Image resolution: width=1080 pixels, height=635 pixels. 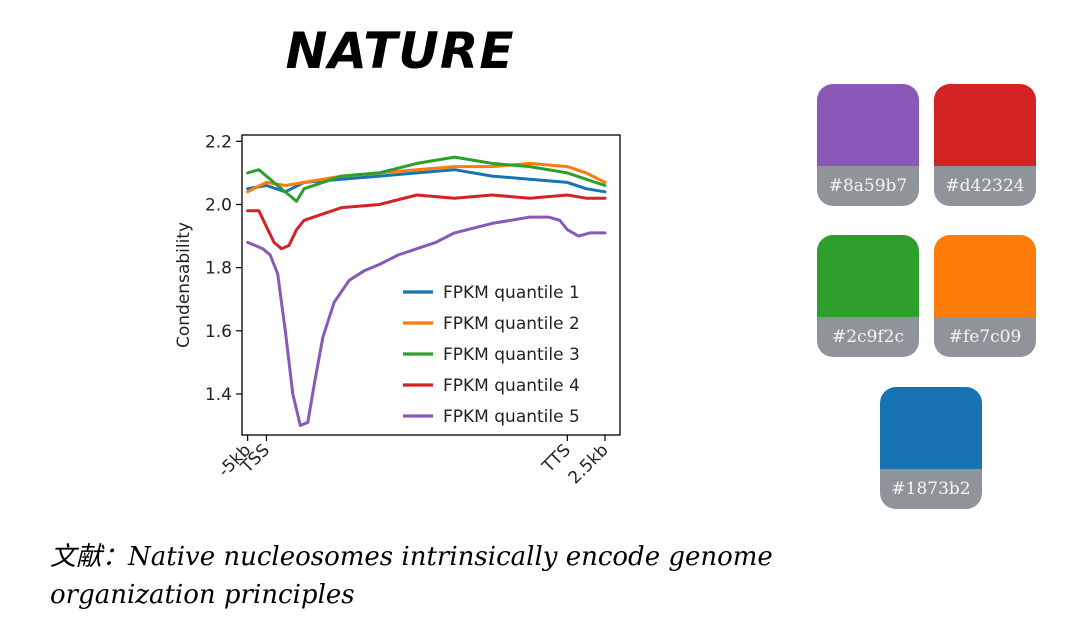 What do you see at coordinates (985, 276) in the screenshot?
I see `swatch-orange-fill` at bounding box center [985, 276].